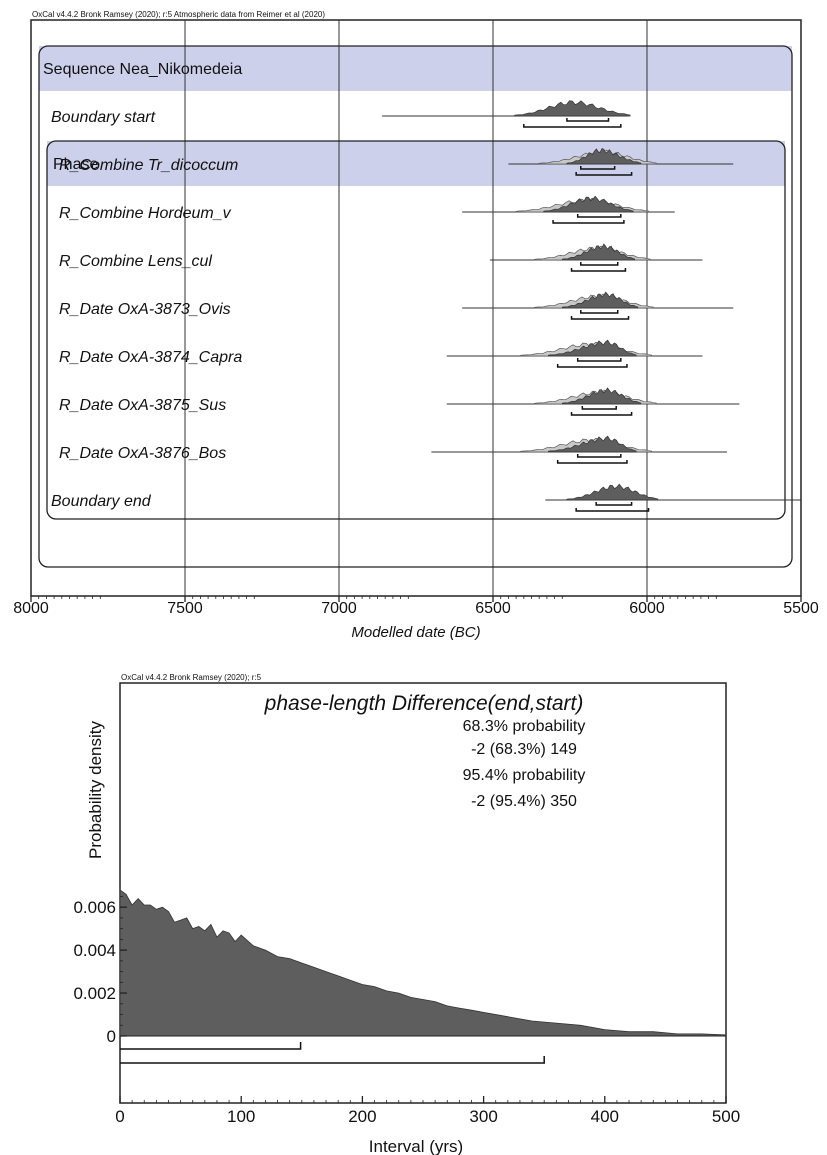 The height and width of the screenshot is (1155, 827). I want to click on chart1-xlabel: Modelled date (BC), so click(415, 632).